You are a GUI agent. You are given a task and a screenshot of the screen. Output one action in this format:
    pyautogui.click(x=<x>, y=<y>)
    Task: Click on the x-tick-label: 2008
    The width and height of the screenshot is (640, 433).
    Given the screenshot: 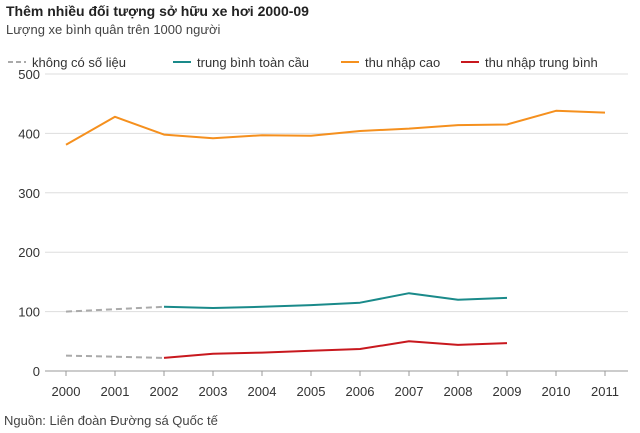 What is the action you would take?
    pyautogui.click(x=458, y=391)
    